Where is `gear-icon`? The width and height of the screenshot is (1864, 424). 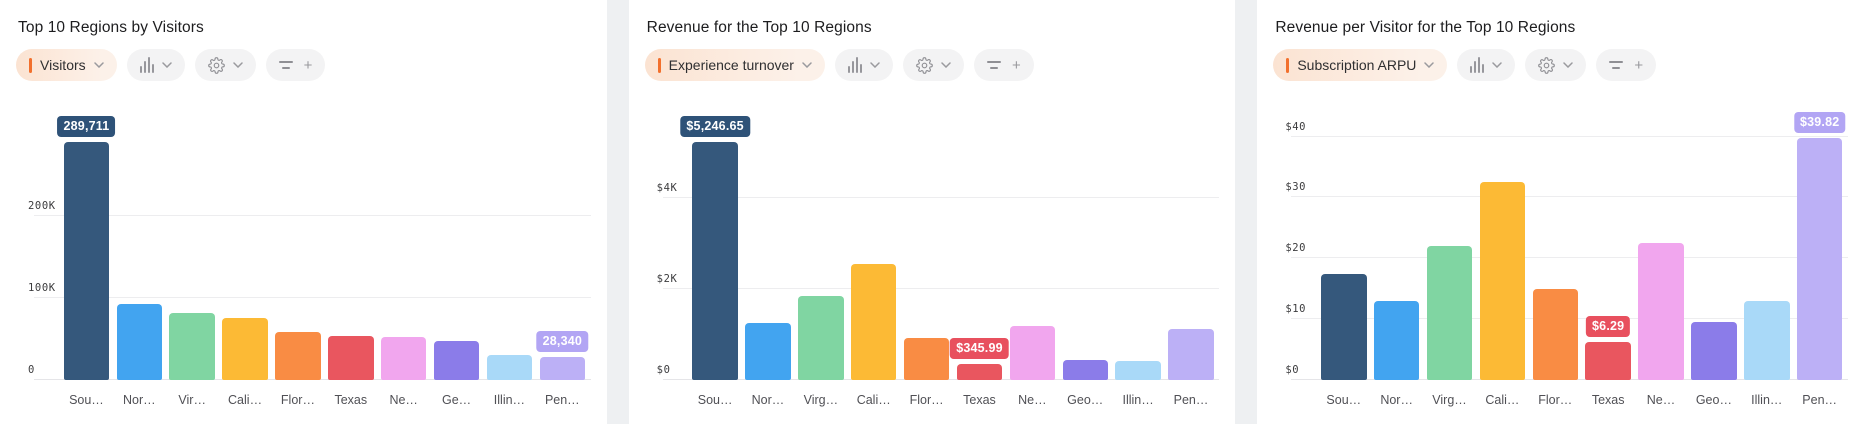
gear-icon is located at coordinates (924, 65).